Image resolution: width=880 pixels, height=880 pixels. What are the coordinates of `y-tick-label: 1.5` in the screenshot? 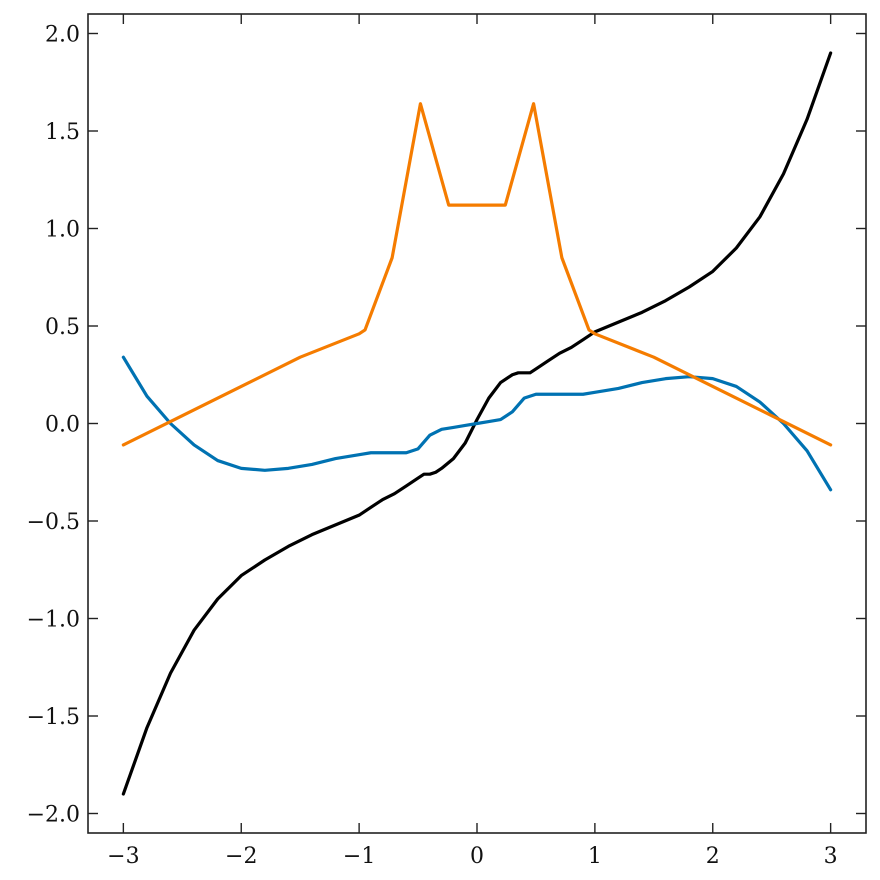 It's located at (62, 132).